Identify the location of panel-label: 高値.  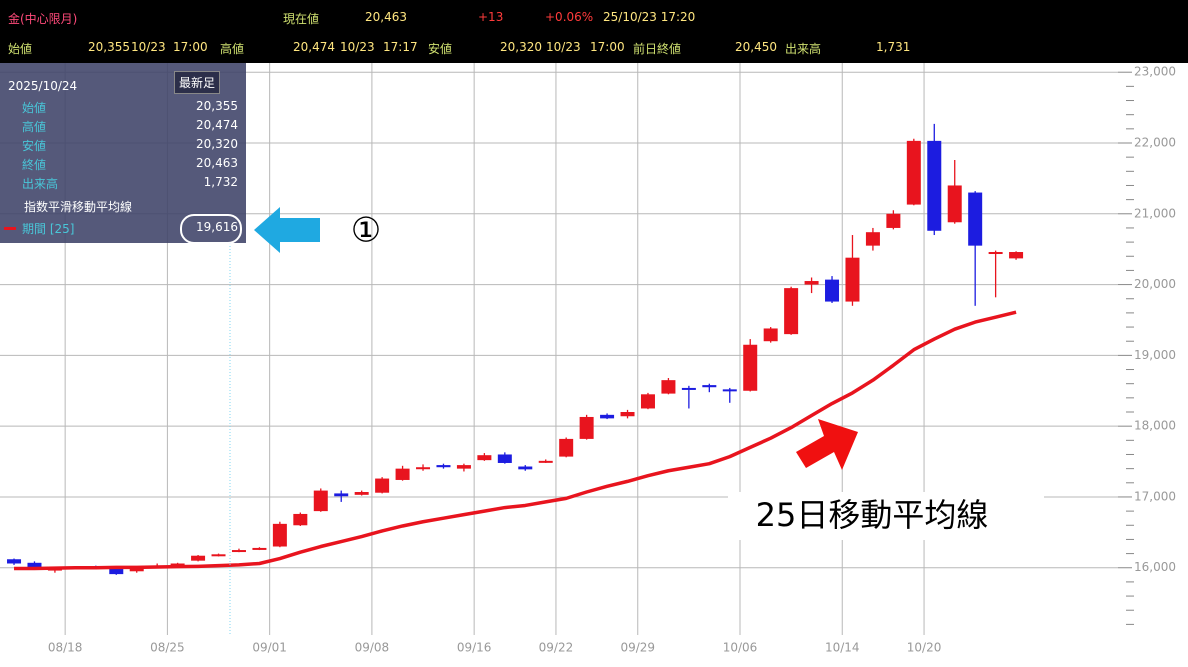
(34, 127).